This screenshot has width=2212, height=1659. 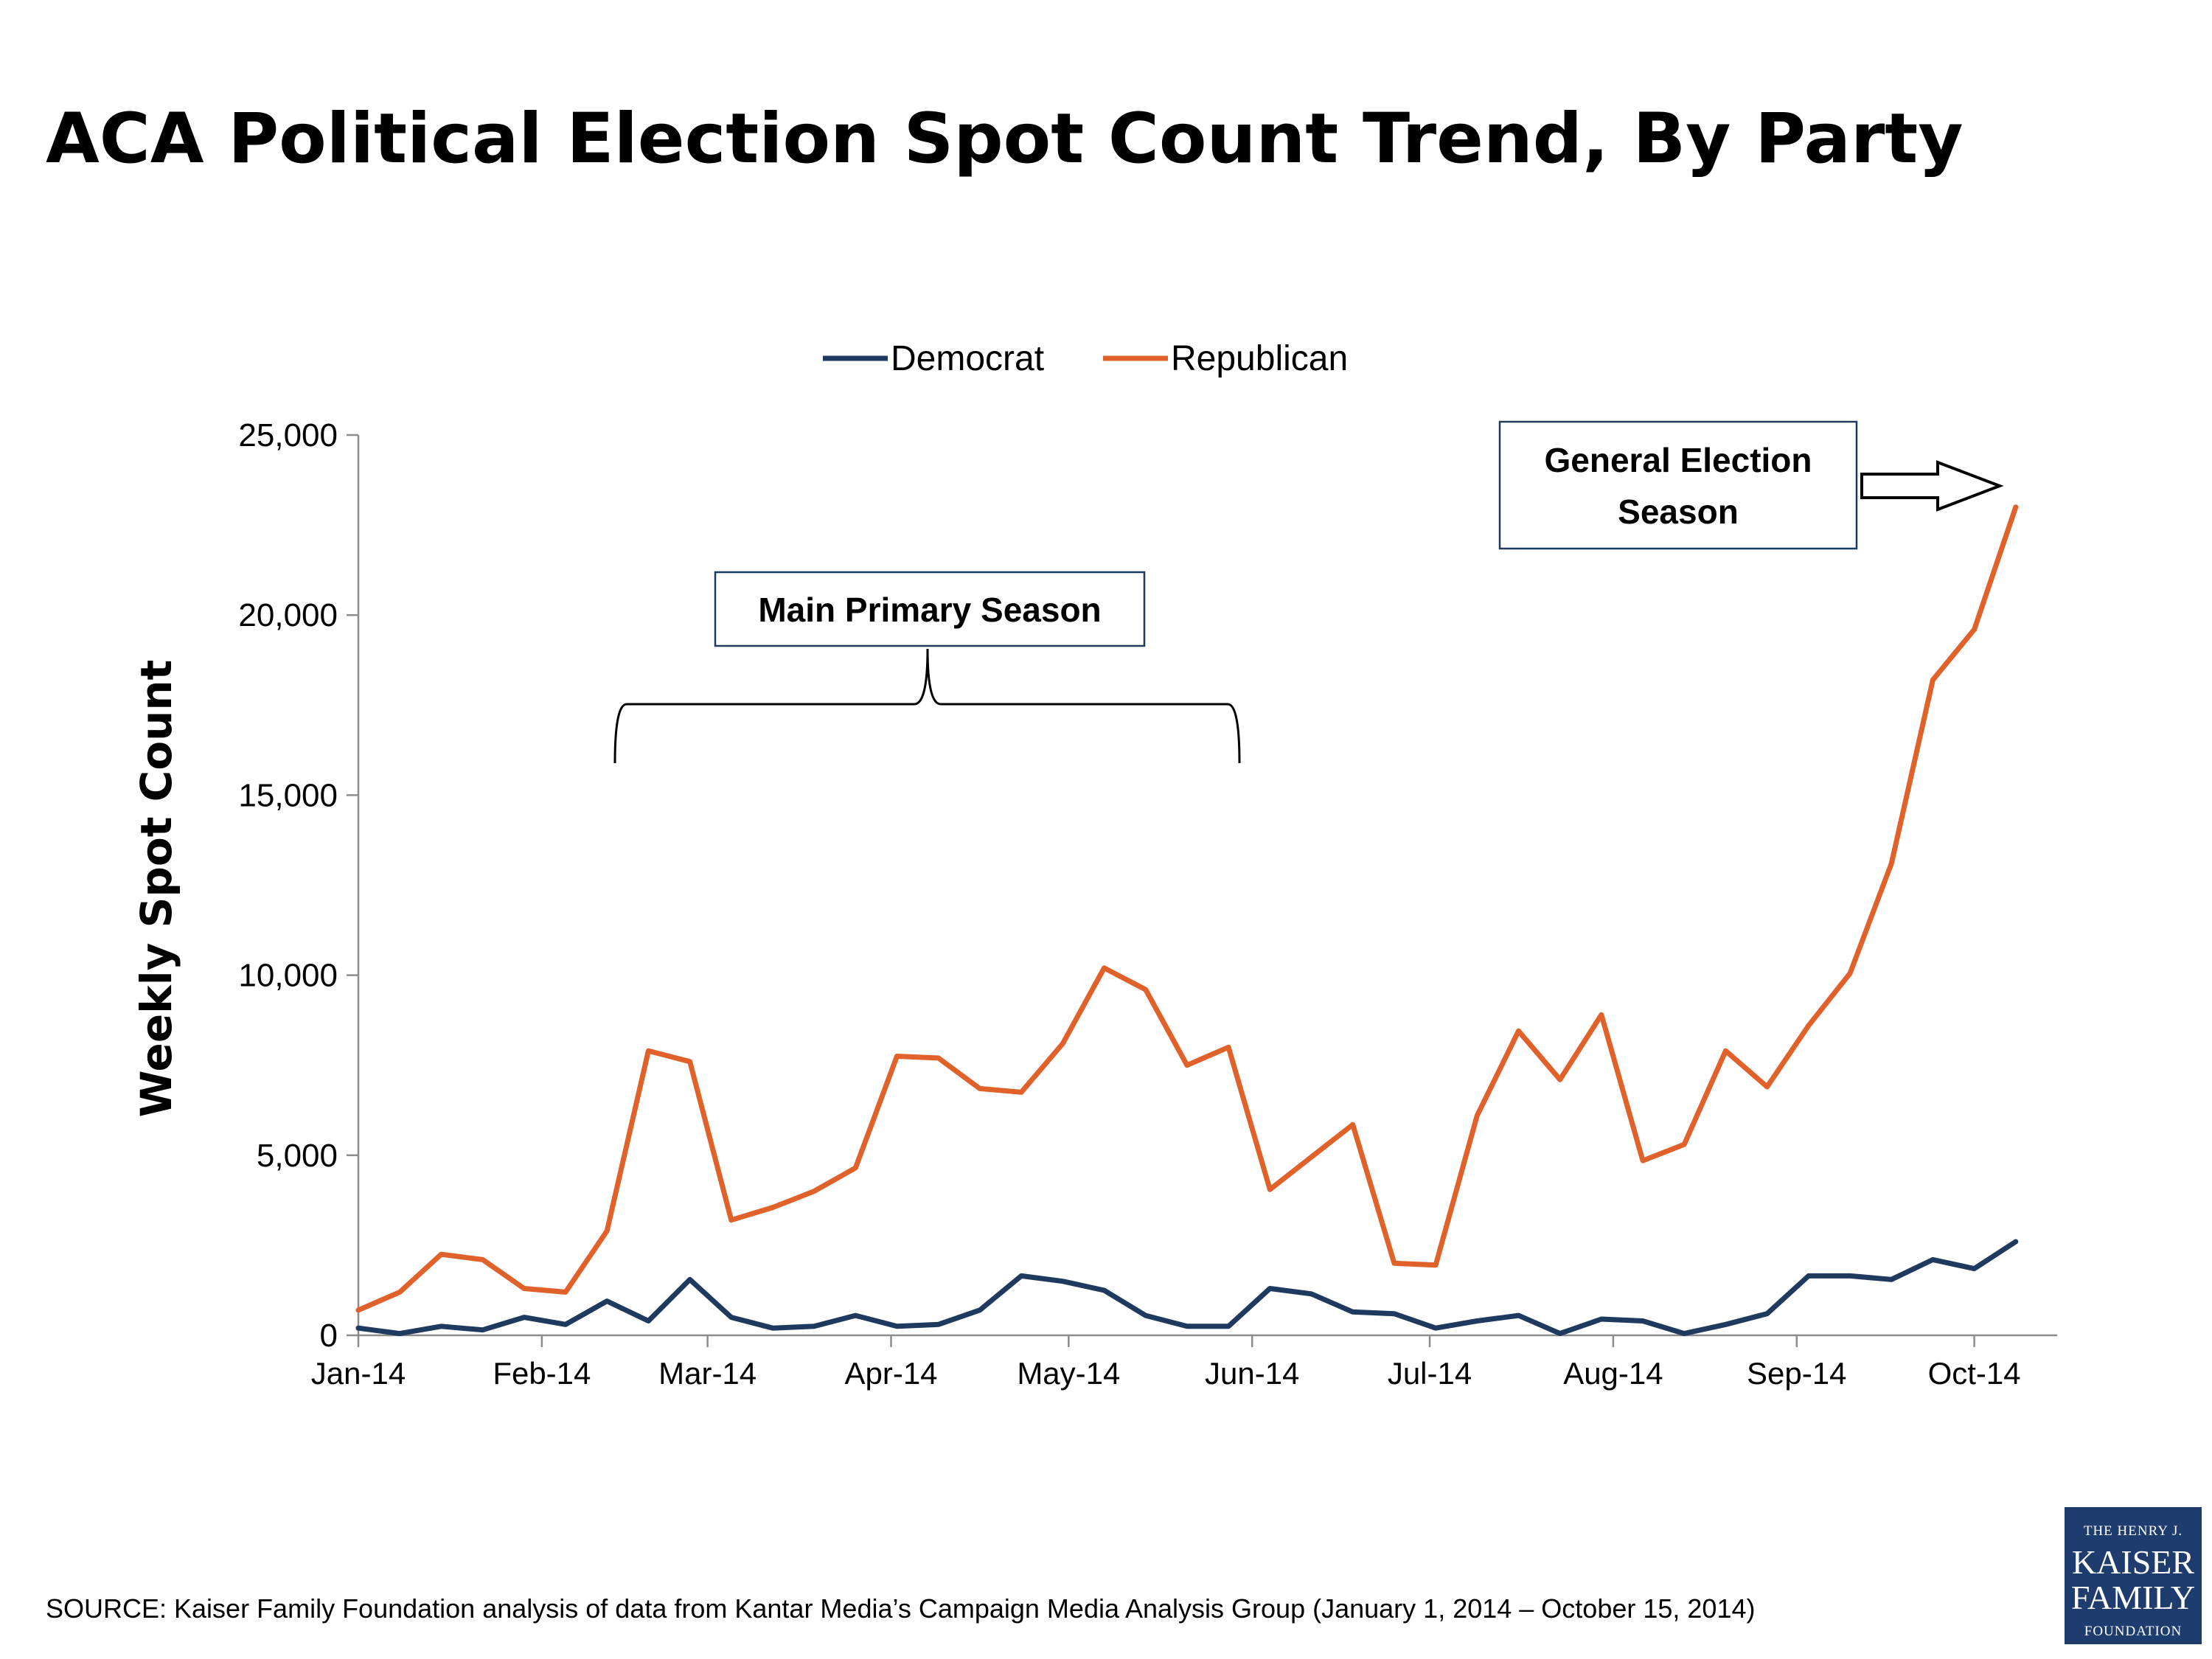 I want to click on primary-season-annotation: Main Primary Season, so click(x=927, y=667).